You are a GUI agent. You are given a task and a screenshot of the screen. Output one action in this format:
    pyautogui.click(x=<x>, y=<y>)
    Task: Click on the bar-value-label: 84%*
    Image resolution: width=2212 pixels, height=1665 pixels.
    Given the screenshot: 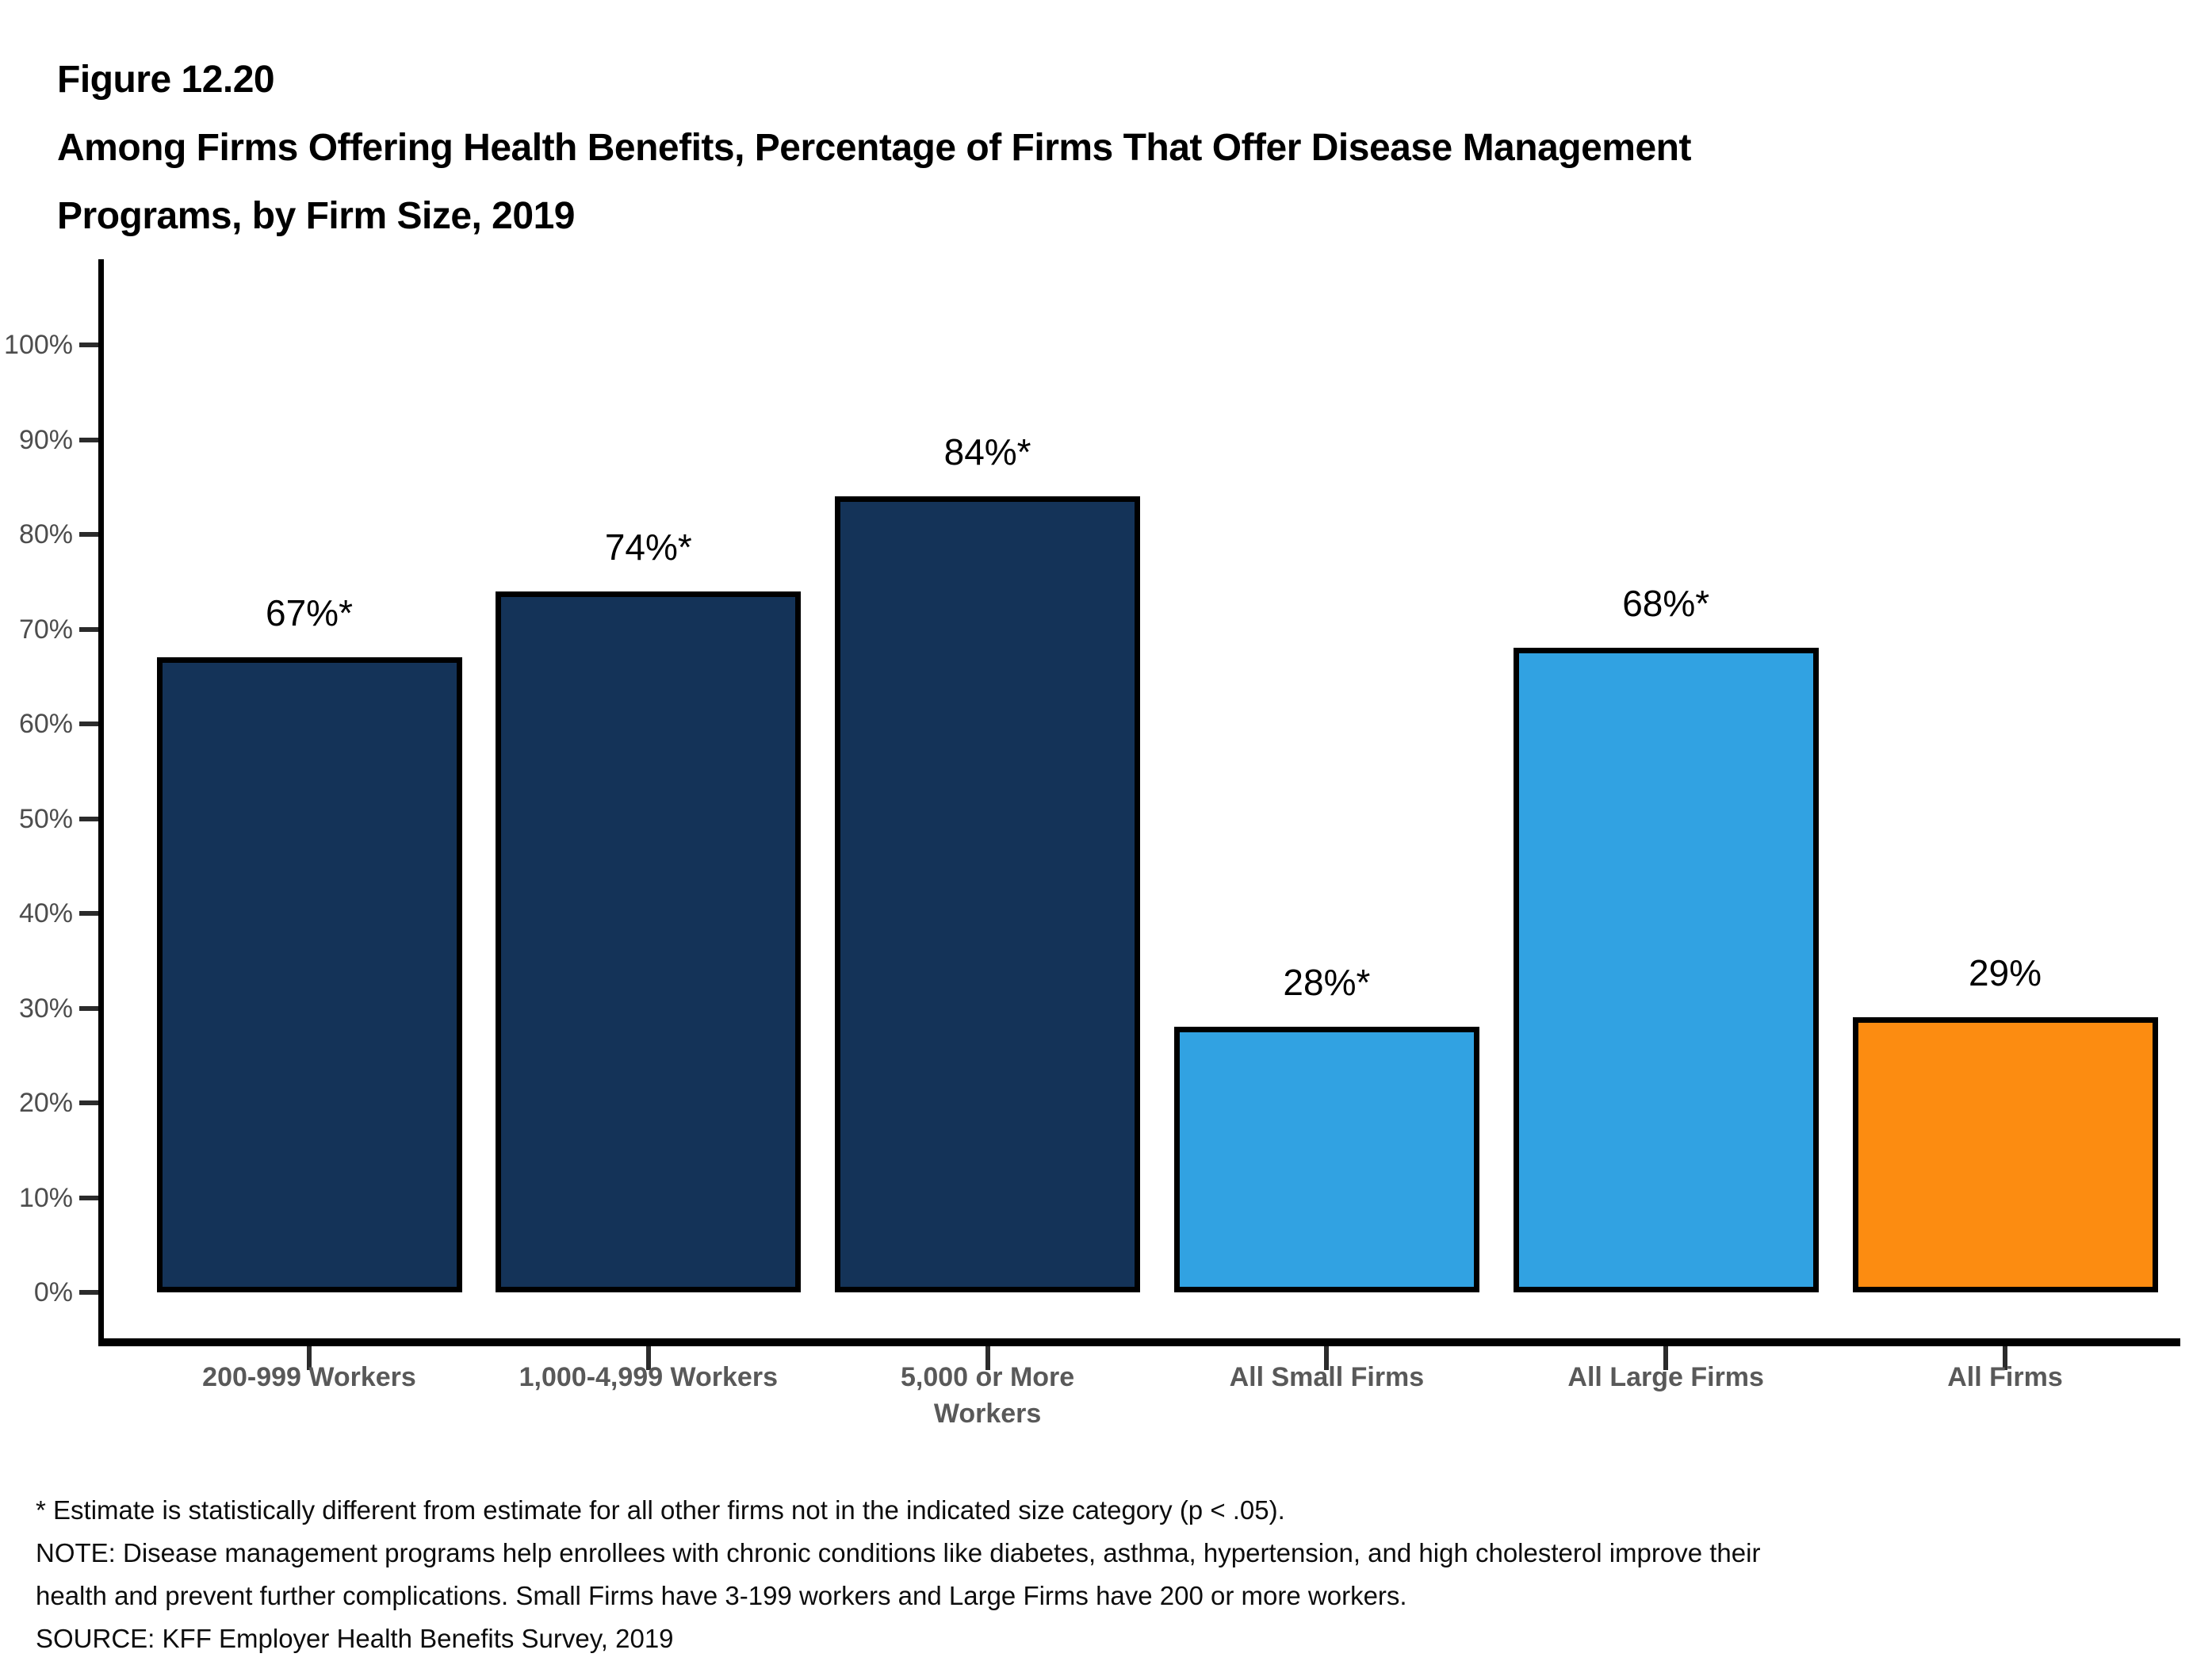 What is the action you would take?
    pyautogui.click(x=987, y=452)
    